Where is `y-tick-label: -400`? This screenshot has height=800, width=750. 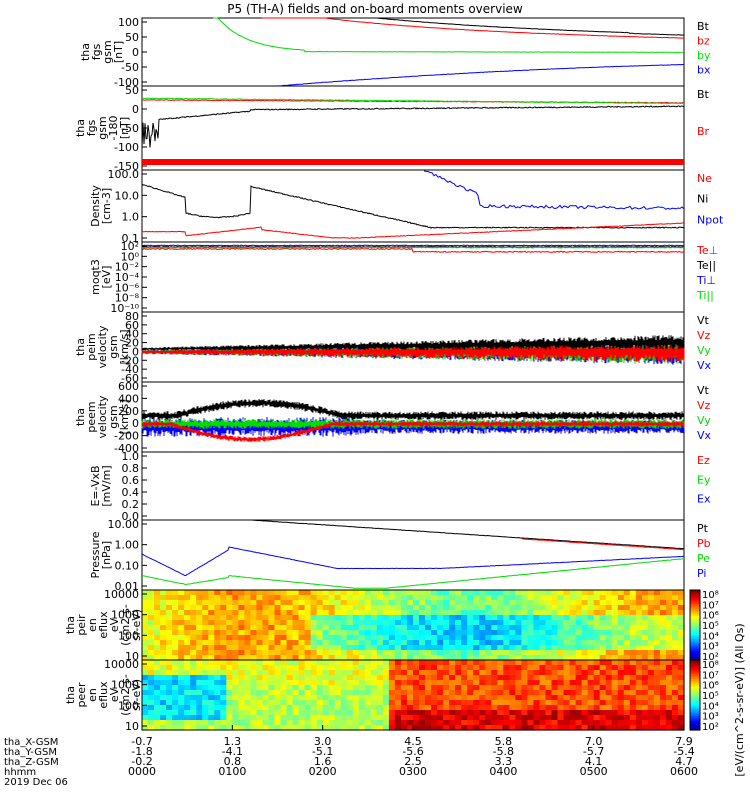
y-tick-label: -400 is located at coordinates (126, 448).